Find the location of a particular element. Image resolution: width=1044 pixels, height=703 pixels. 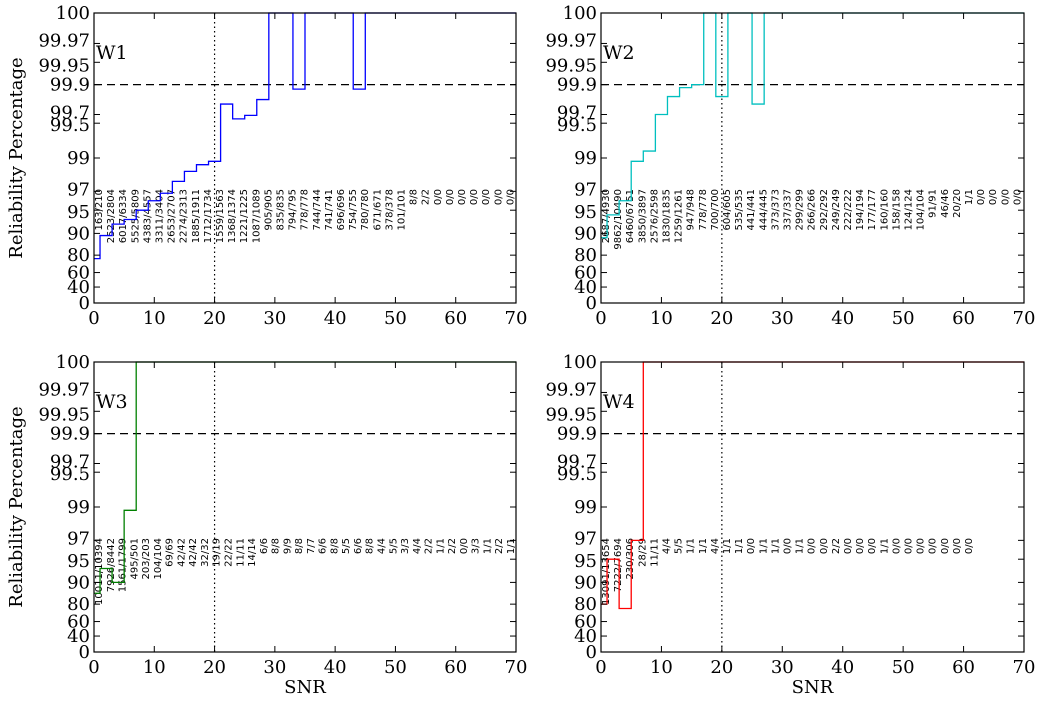

w2-count-label: 9862/10490 is located at coordinates (618, 219).